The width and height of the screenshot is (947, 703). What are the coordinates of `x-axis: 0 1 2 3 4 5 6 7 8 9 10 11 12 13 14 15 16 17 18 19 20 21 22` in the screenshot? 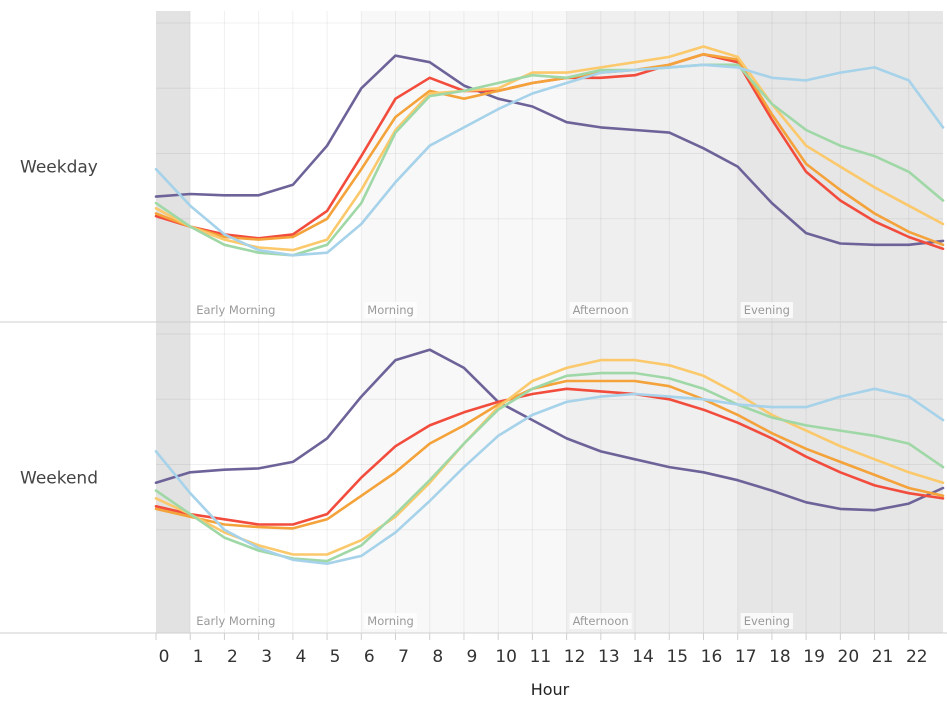 It's located at (473, 649).